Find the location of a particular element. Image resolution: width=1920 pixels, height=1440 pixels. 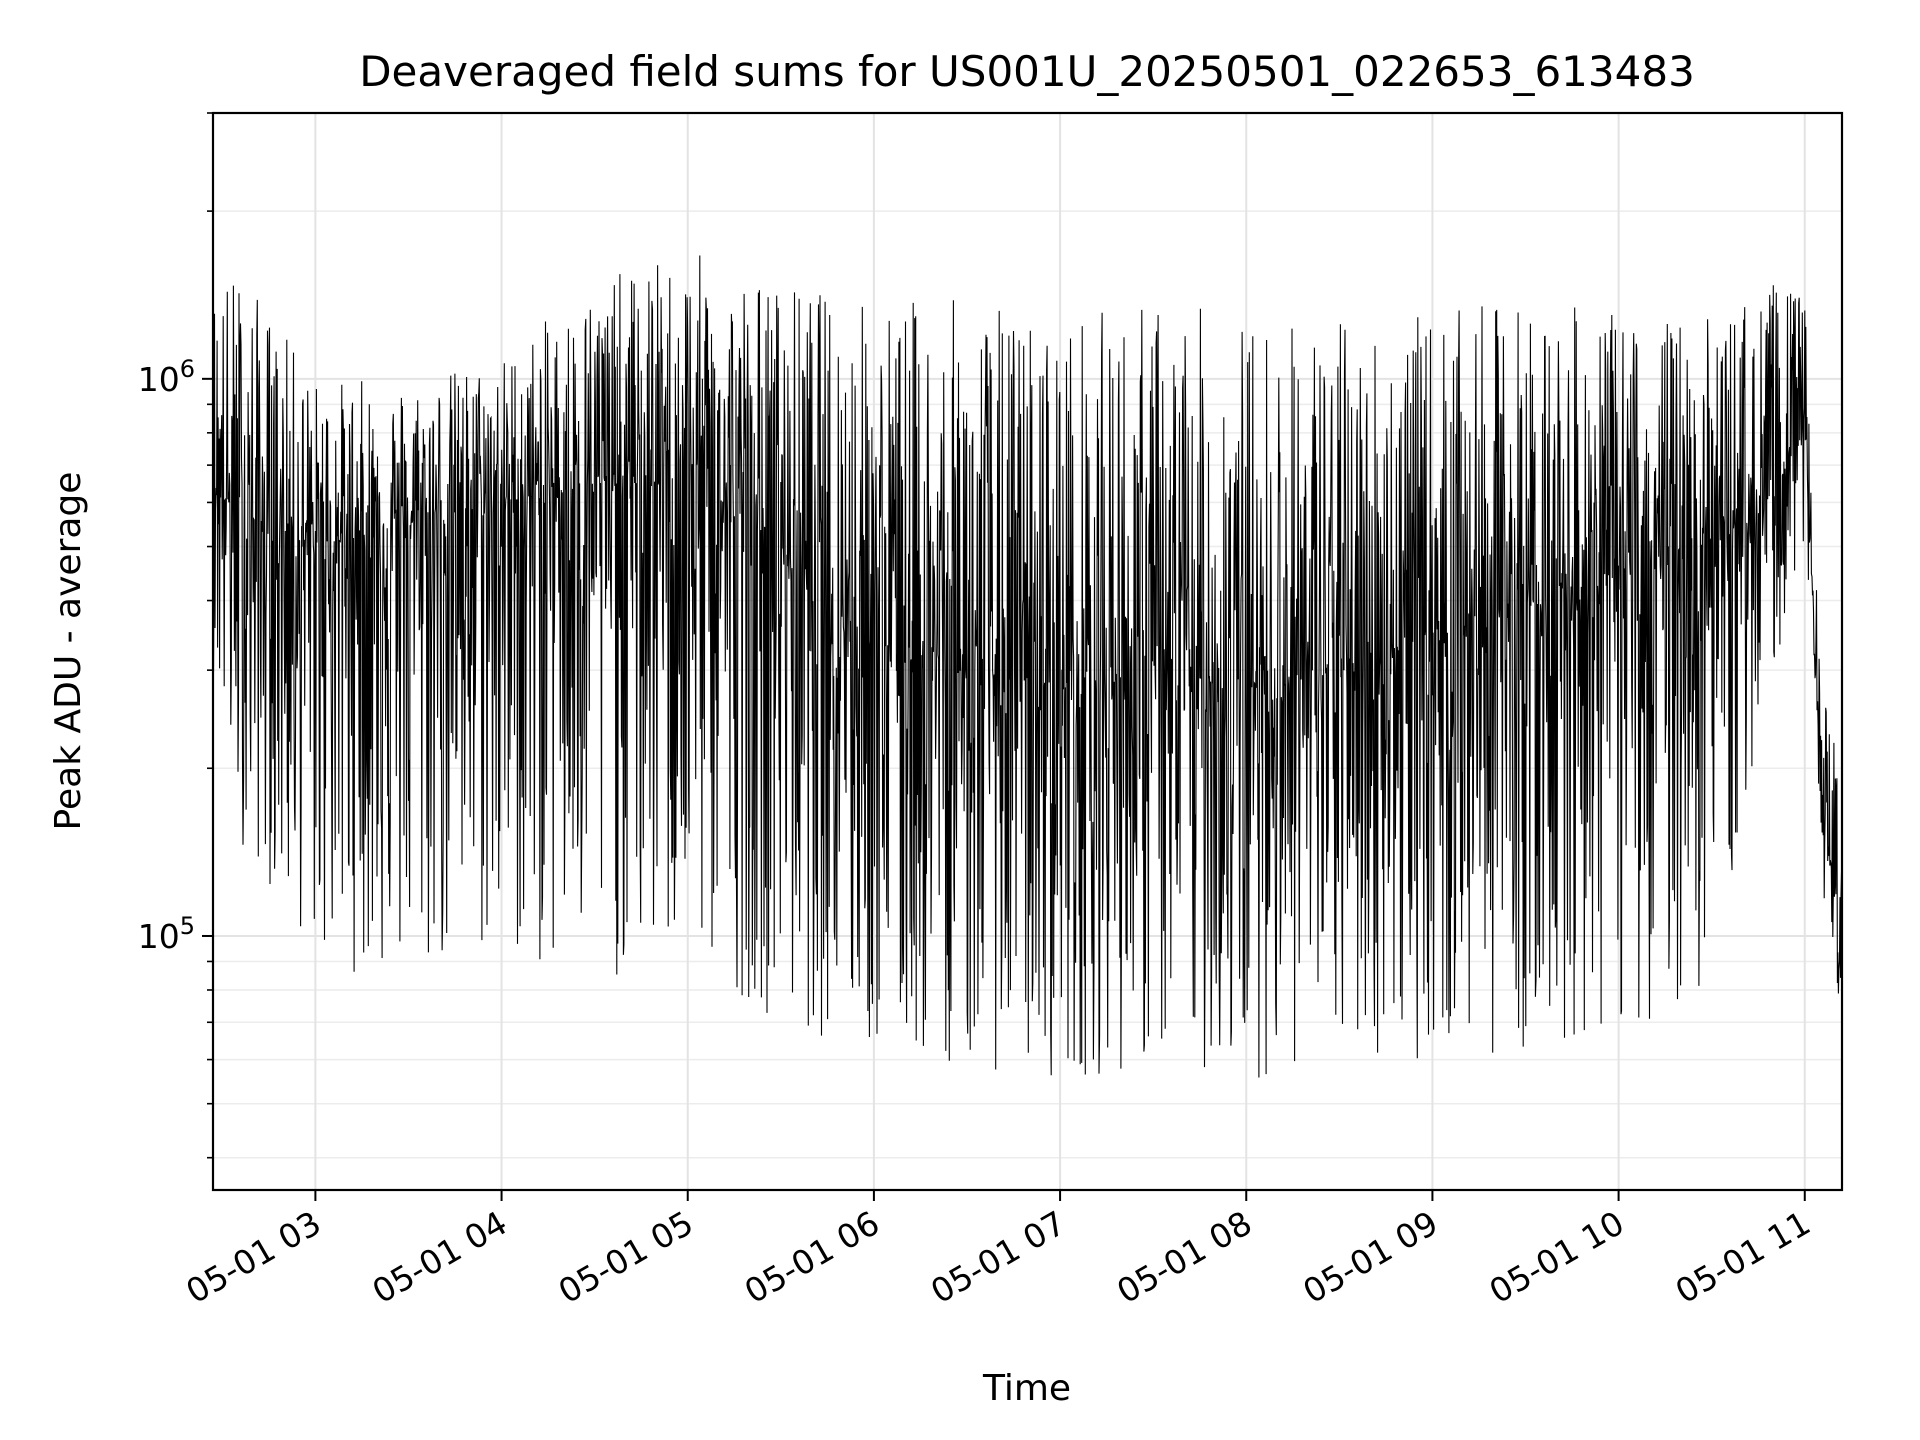

y-tick-exponent: 6 is located at coordinates (187, 369).